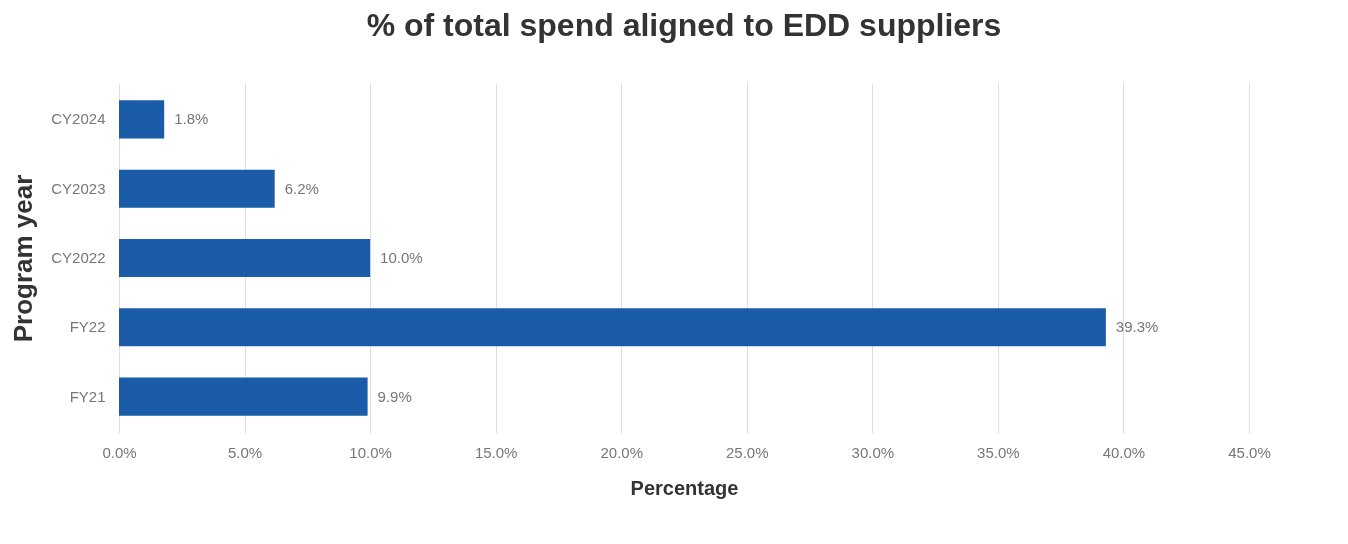 This screenshot has height=544, width=1348. I want to click on x-tick-label: 25.0%, so click(747, 452).